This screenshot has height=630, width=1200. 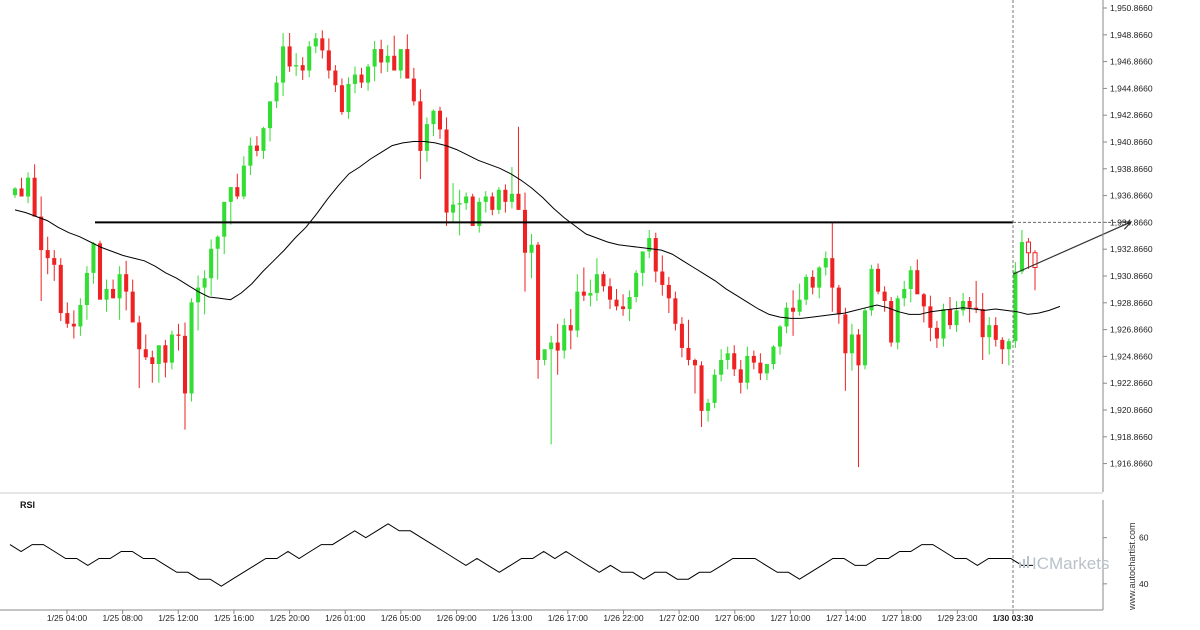 I want to click on watermark: www.autochartist.com, so click(x=1132, y=566).